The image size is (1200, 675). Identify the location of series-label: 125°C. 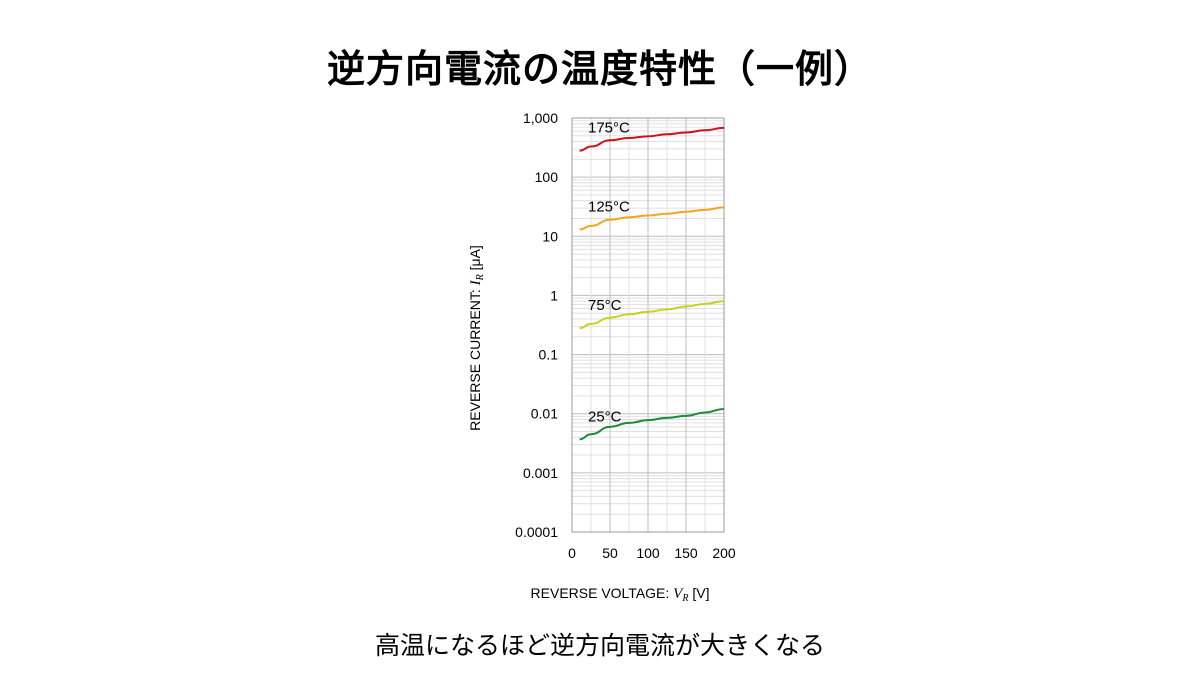
(609, 207).